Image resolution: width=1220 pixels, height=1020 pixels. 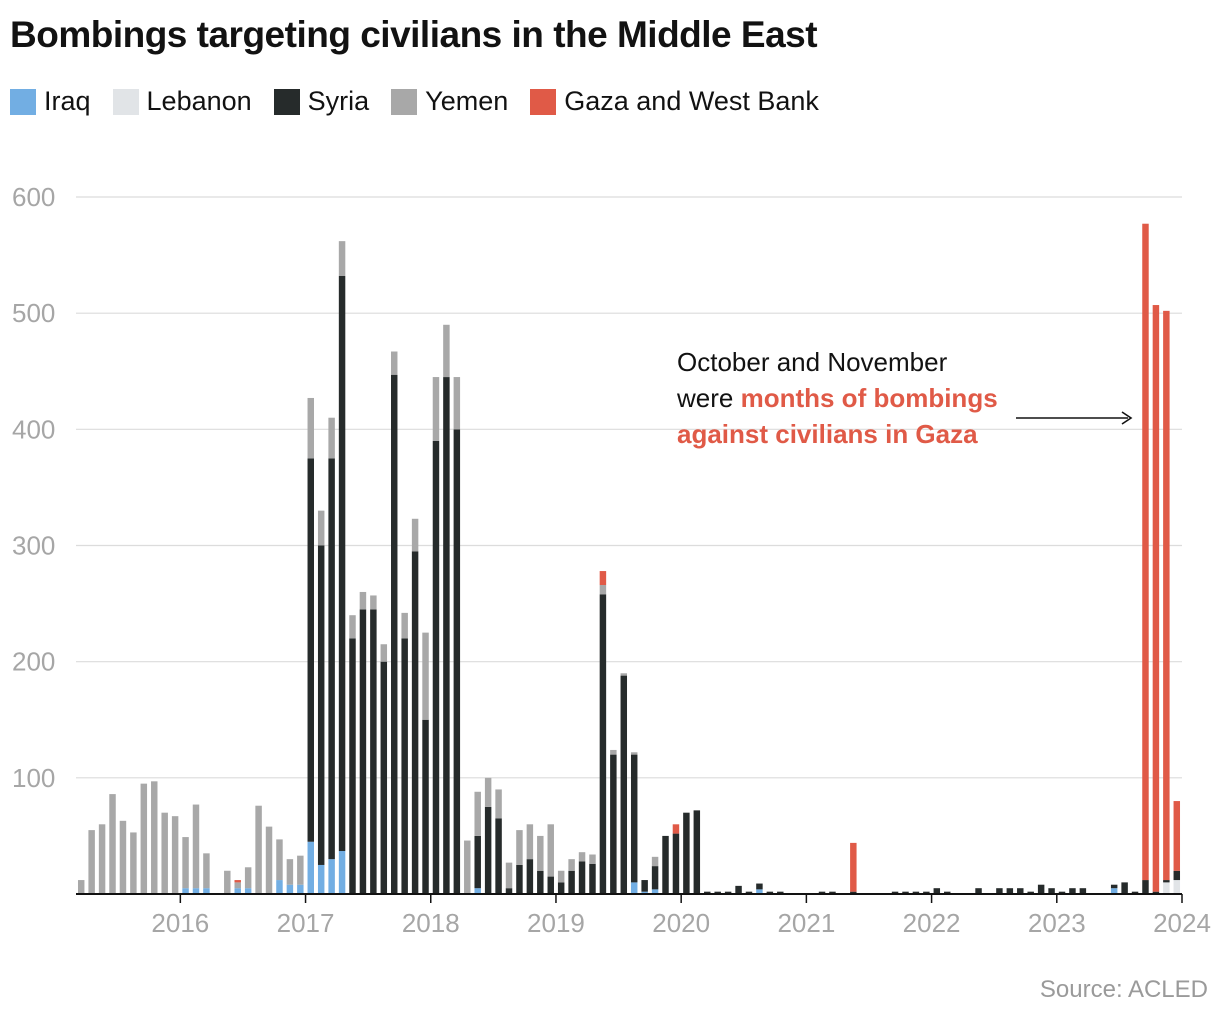 I want to click on y-tick-label-600: 600, so click(x=33, y=197).